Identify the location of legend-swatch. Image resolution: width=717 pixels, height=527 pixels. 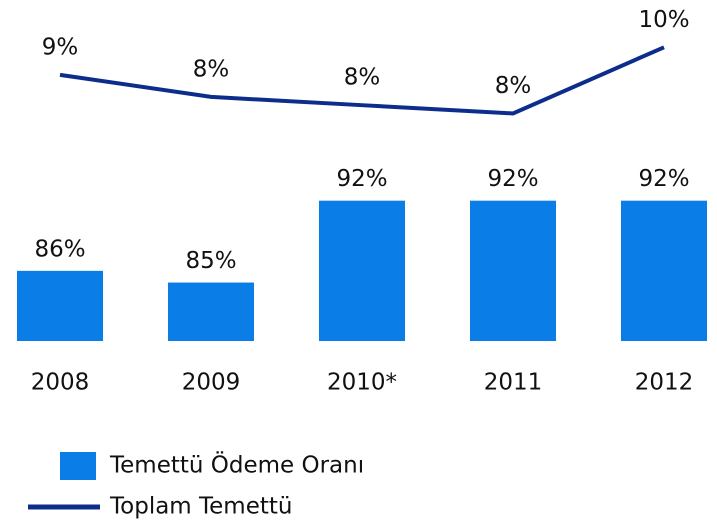
(78, 466).